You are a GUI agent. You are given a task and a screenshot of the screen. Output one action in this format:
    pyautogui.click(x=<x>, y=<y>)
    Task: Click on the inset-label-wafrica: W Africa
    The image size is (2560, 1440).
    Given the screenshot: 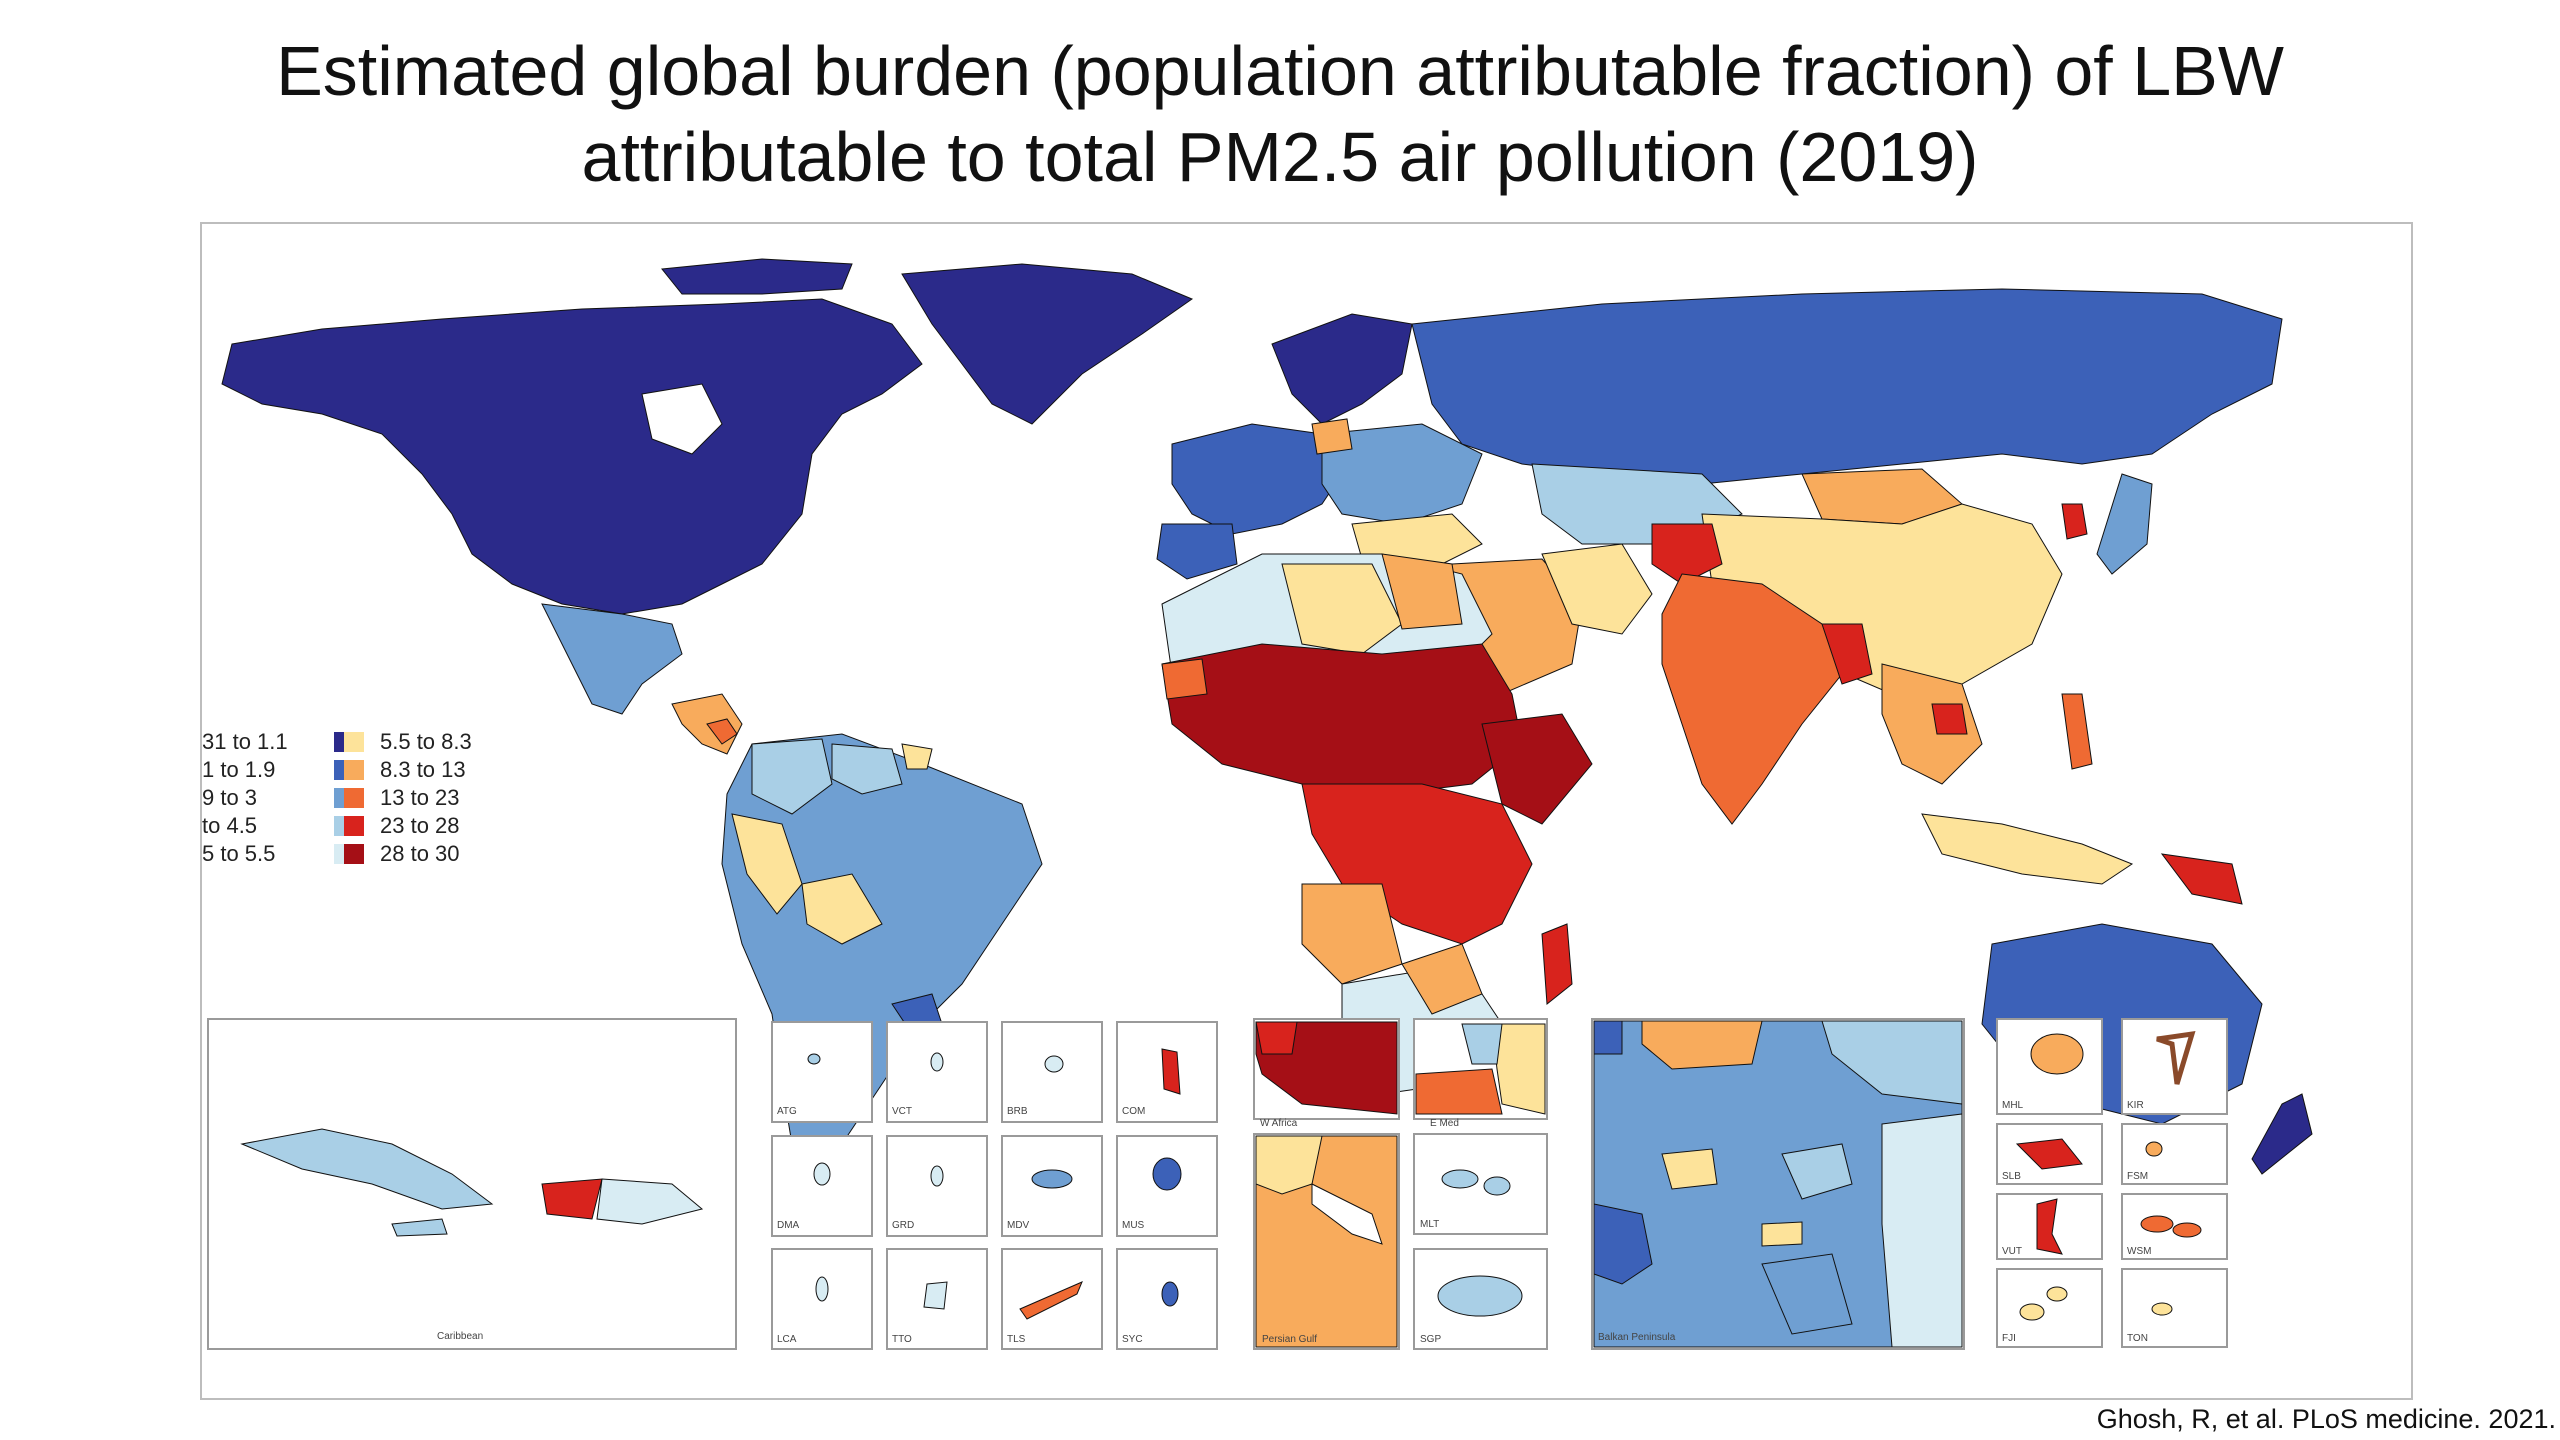 What is the action you would take?
    pyautogui.click(x=1279, y=1123)
    